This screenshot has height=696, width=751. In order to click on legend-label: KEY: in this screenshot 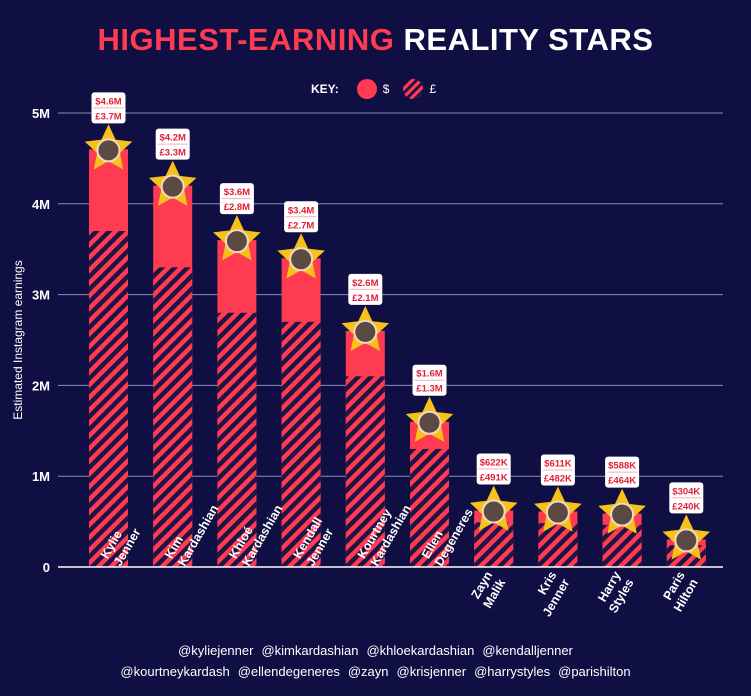, I will do `click(325, 89)`.